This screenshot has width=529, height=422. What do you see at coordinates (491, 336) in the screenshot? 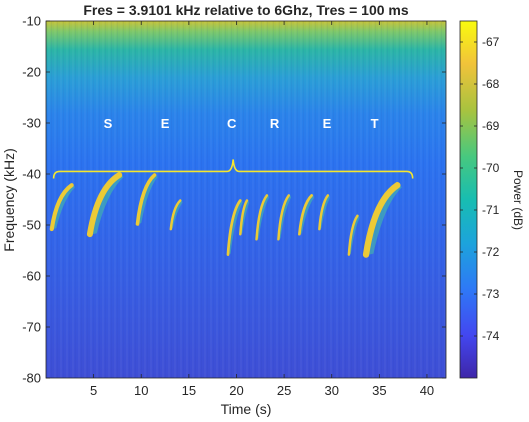
I see `colorbar-tick-label: -74` at bounding box center [491, 336].